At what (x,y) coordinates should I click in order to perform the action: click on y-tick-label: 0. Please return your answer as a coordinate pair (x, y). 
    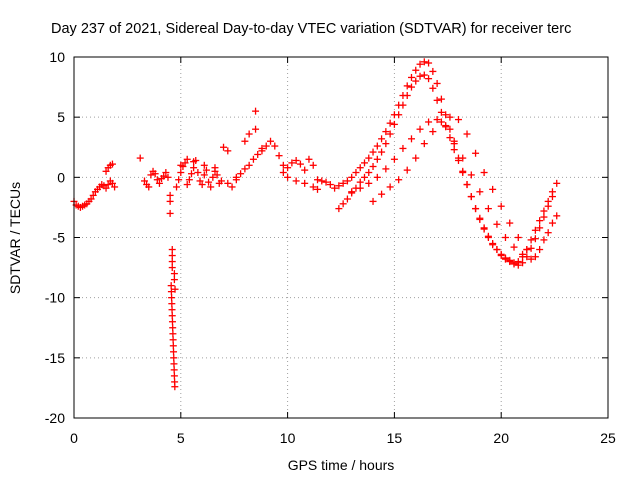
    Looking at the image, I should click on (61, 177).